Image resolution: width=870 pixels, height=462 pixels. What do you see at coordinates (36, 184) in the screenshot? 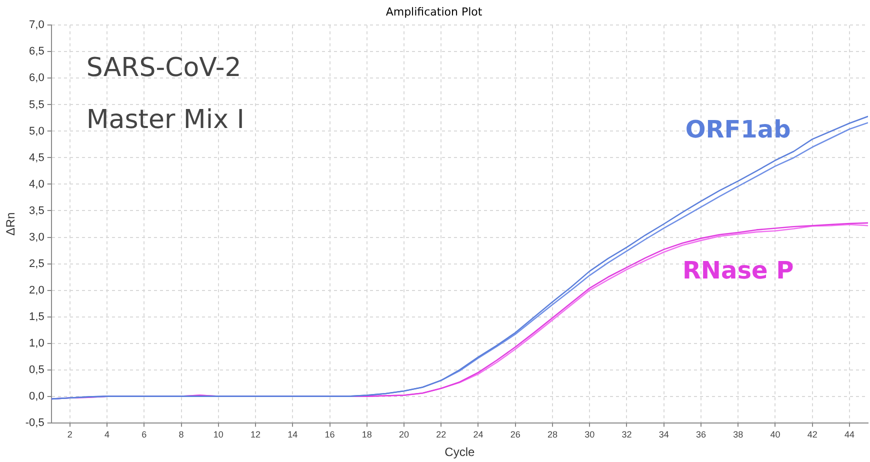
I see `y-tick-label: 4,0` at bounding box center [36, 184].